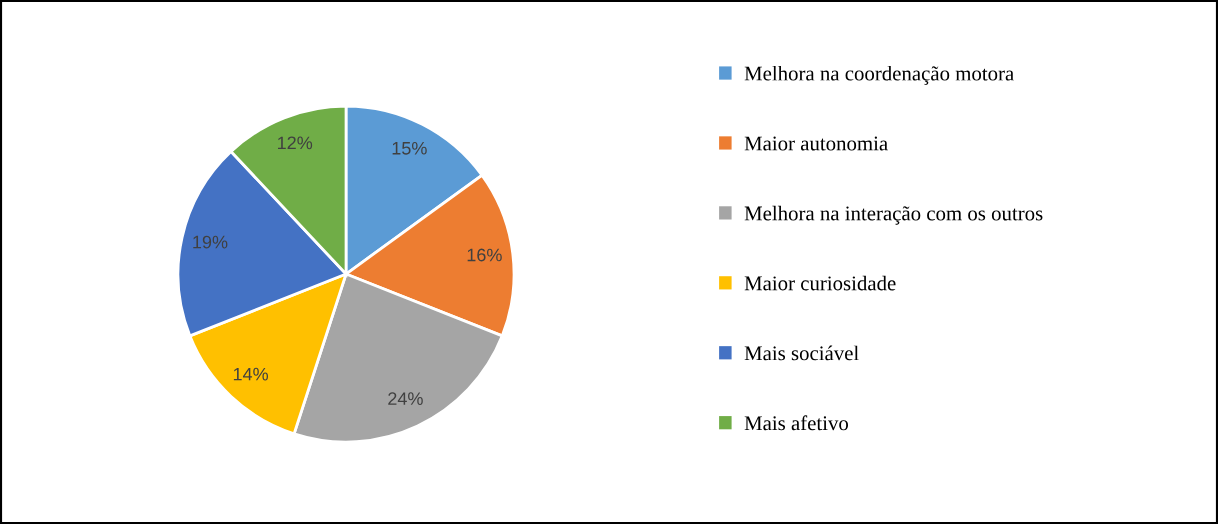 This screenshot has height=524, width=1218. I want to click on data-label: 24%, so click(405, 398).